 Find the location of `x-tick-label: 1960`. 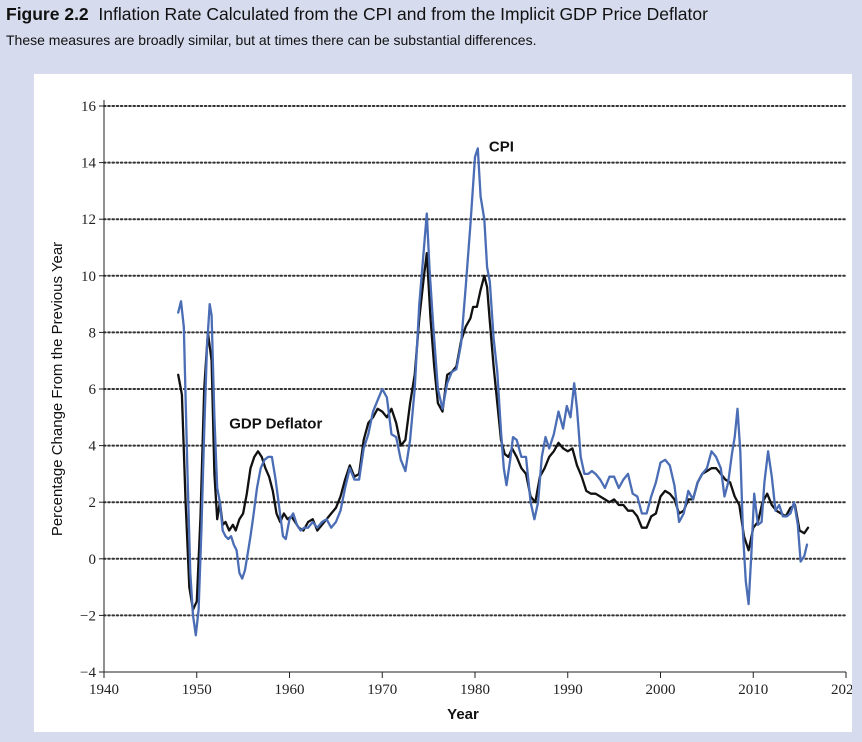

x-tick-label: 1960 is located at coordinates (290, 690).